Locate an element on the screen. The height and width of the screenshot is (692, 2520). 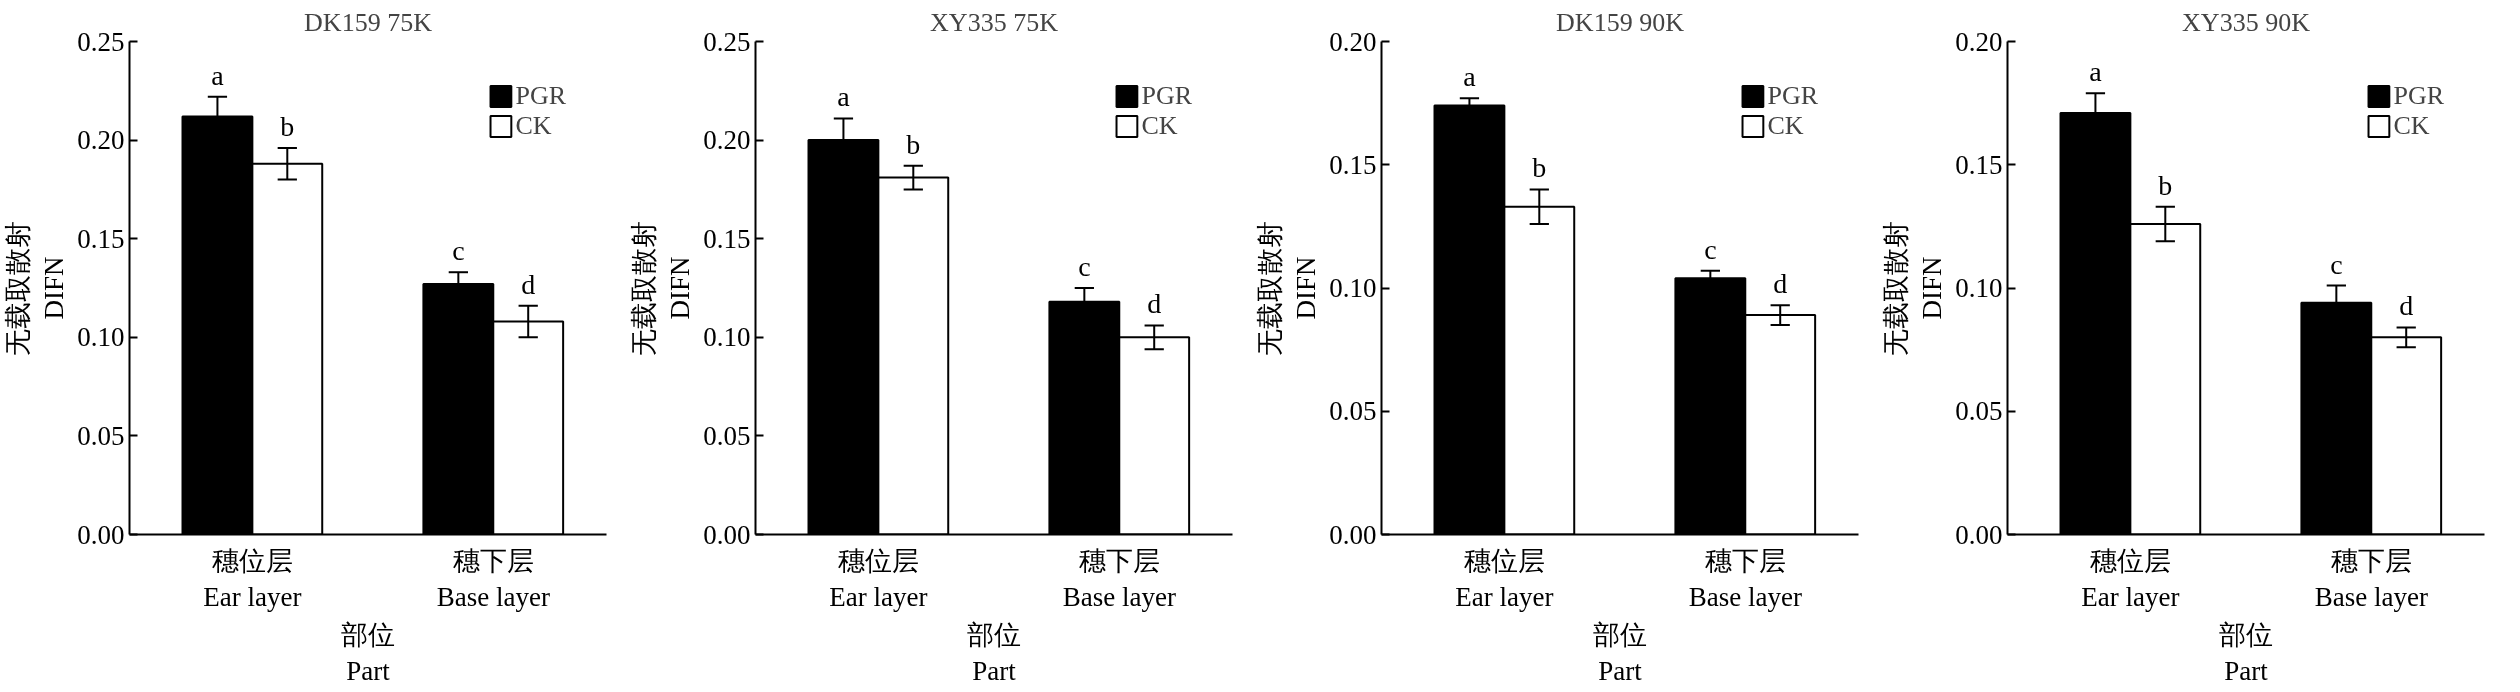
chart-title: XY335 90K is located at coordinates (2246, 22).